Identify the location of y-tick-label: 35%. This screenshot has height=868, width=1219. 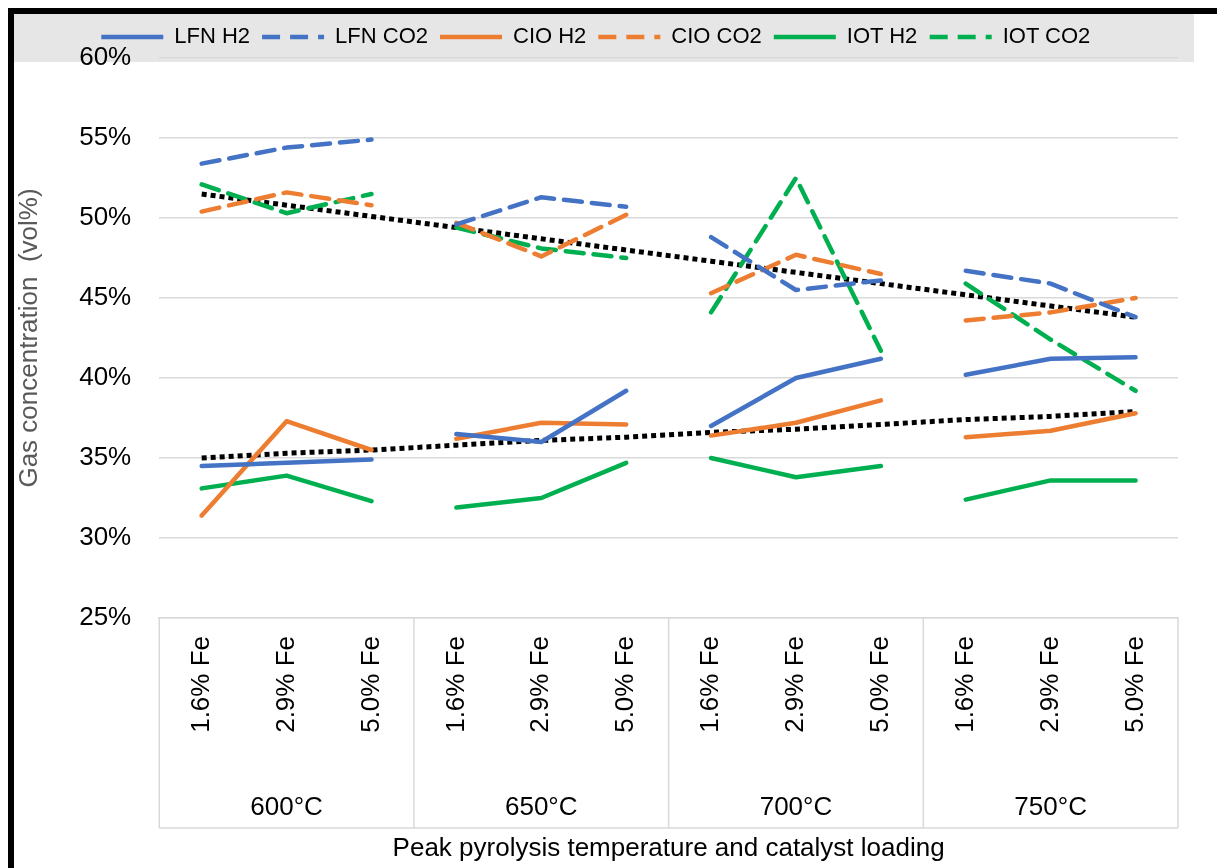
(105, 456).